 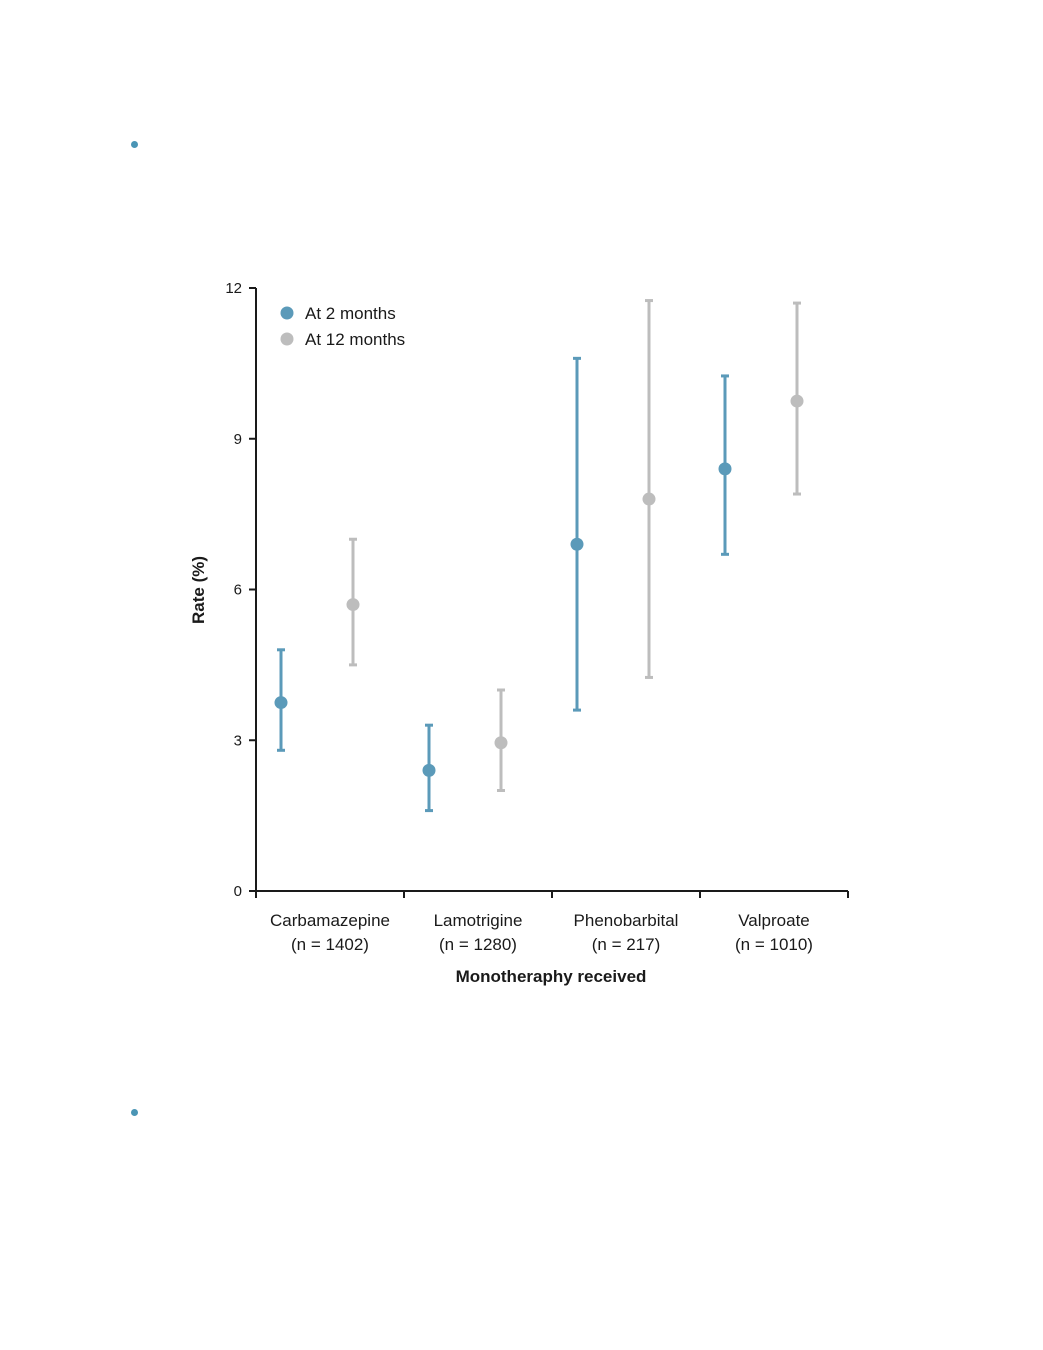 I want to click on y-tick-label: 6, so click(x=238, y=590).